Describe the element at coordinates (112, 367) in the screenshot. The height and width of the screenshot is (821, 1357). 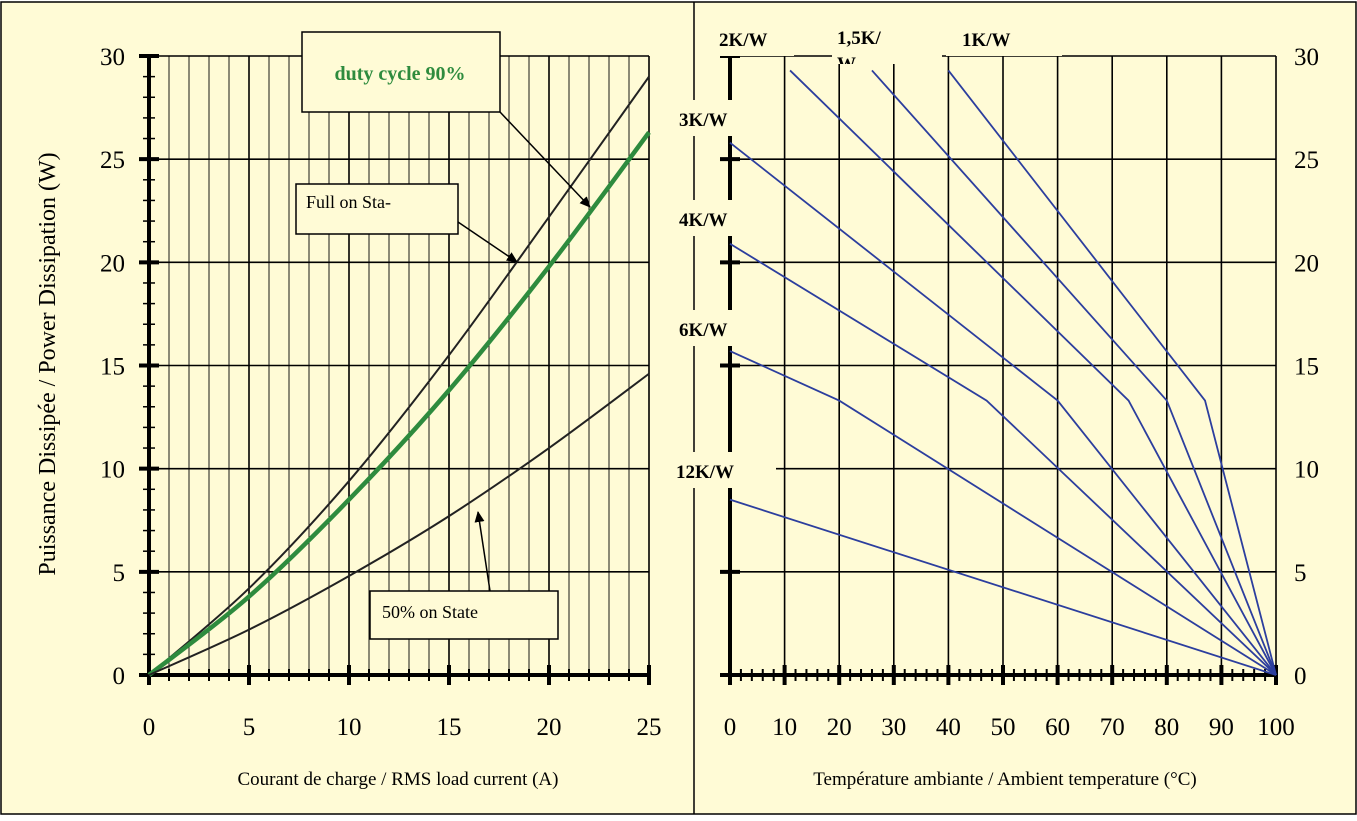
I see `left-y-tick-label: 15` at that location.